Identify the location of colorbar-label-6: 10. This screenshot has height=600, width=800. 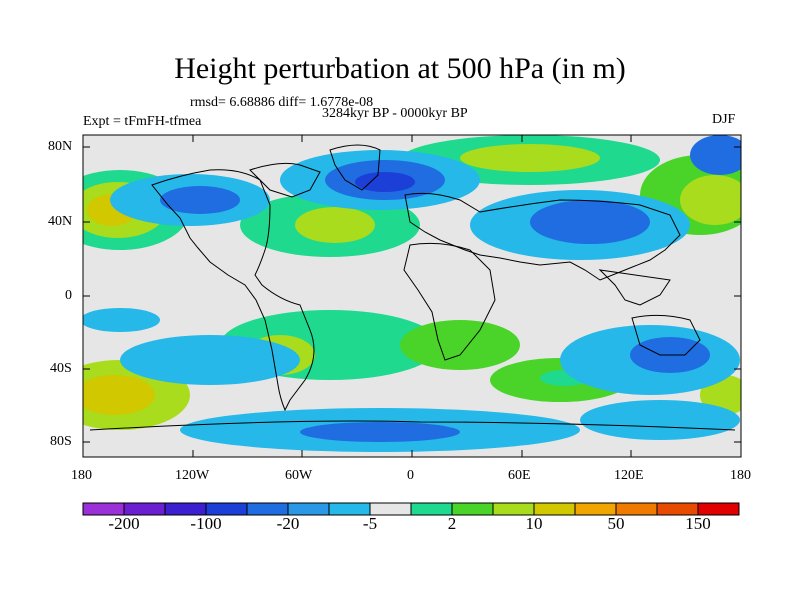
(534, 523).